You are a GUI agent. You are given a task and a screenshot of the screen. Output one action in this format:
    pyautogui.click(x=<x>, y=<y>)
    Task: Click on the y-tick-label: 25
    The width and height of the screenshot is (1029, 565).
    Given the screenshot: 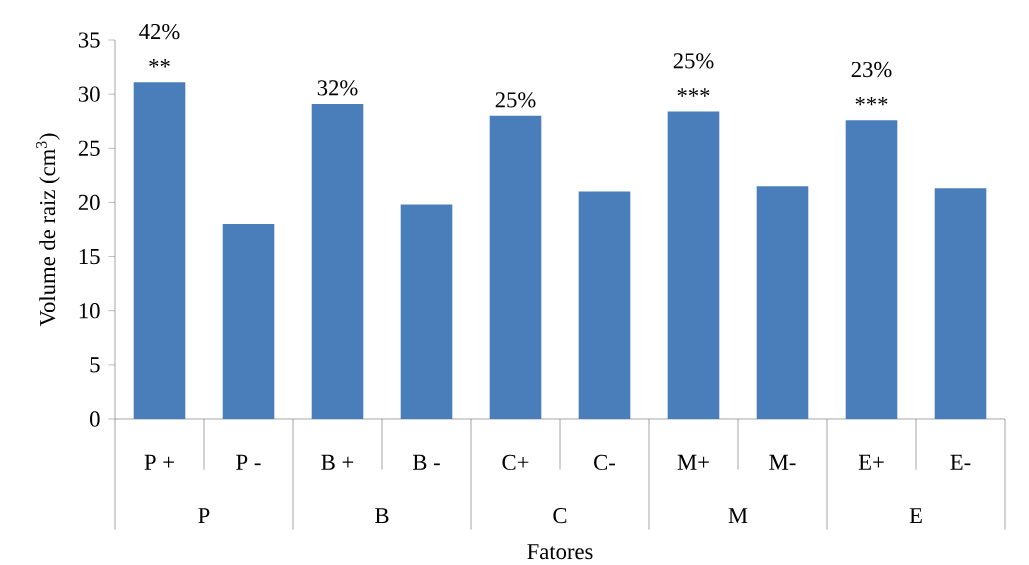 What is the action you would take?
    pyautogui.click(x=89, y=148)
    